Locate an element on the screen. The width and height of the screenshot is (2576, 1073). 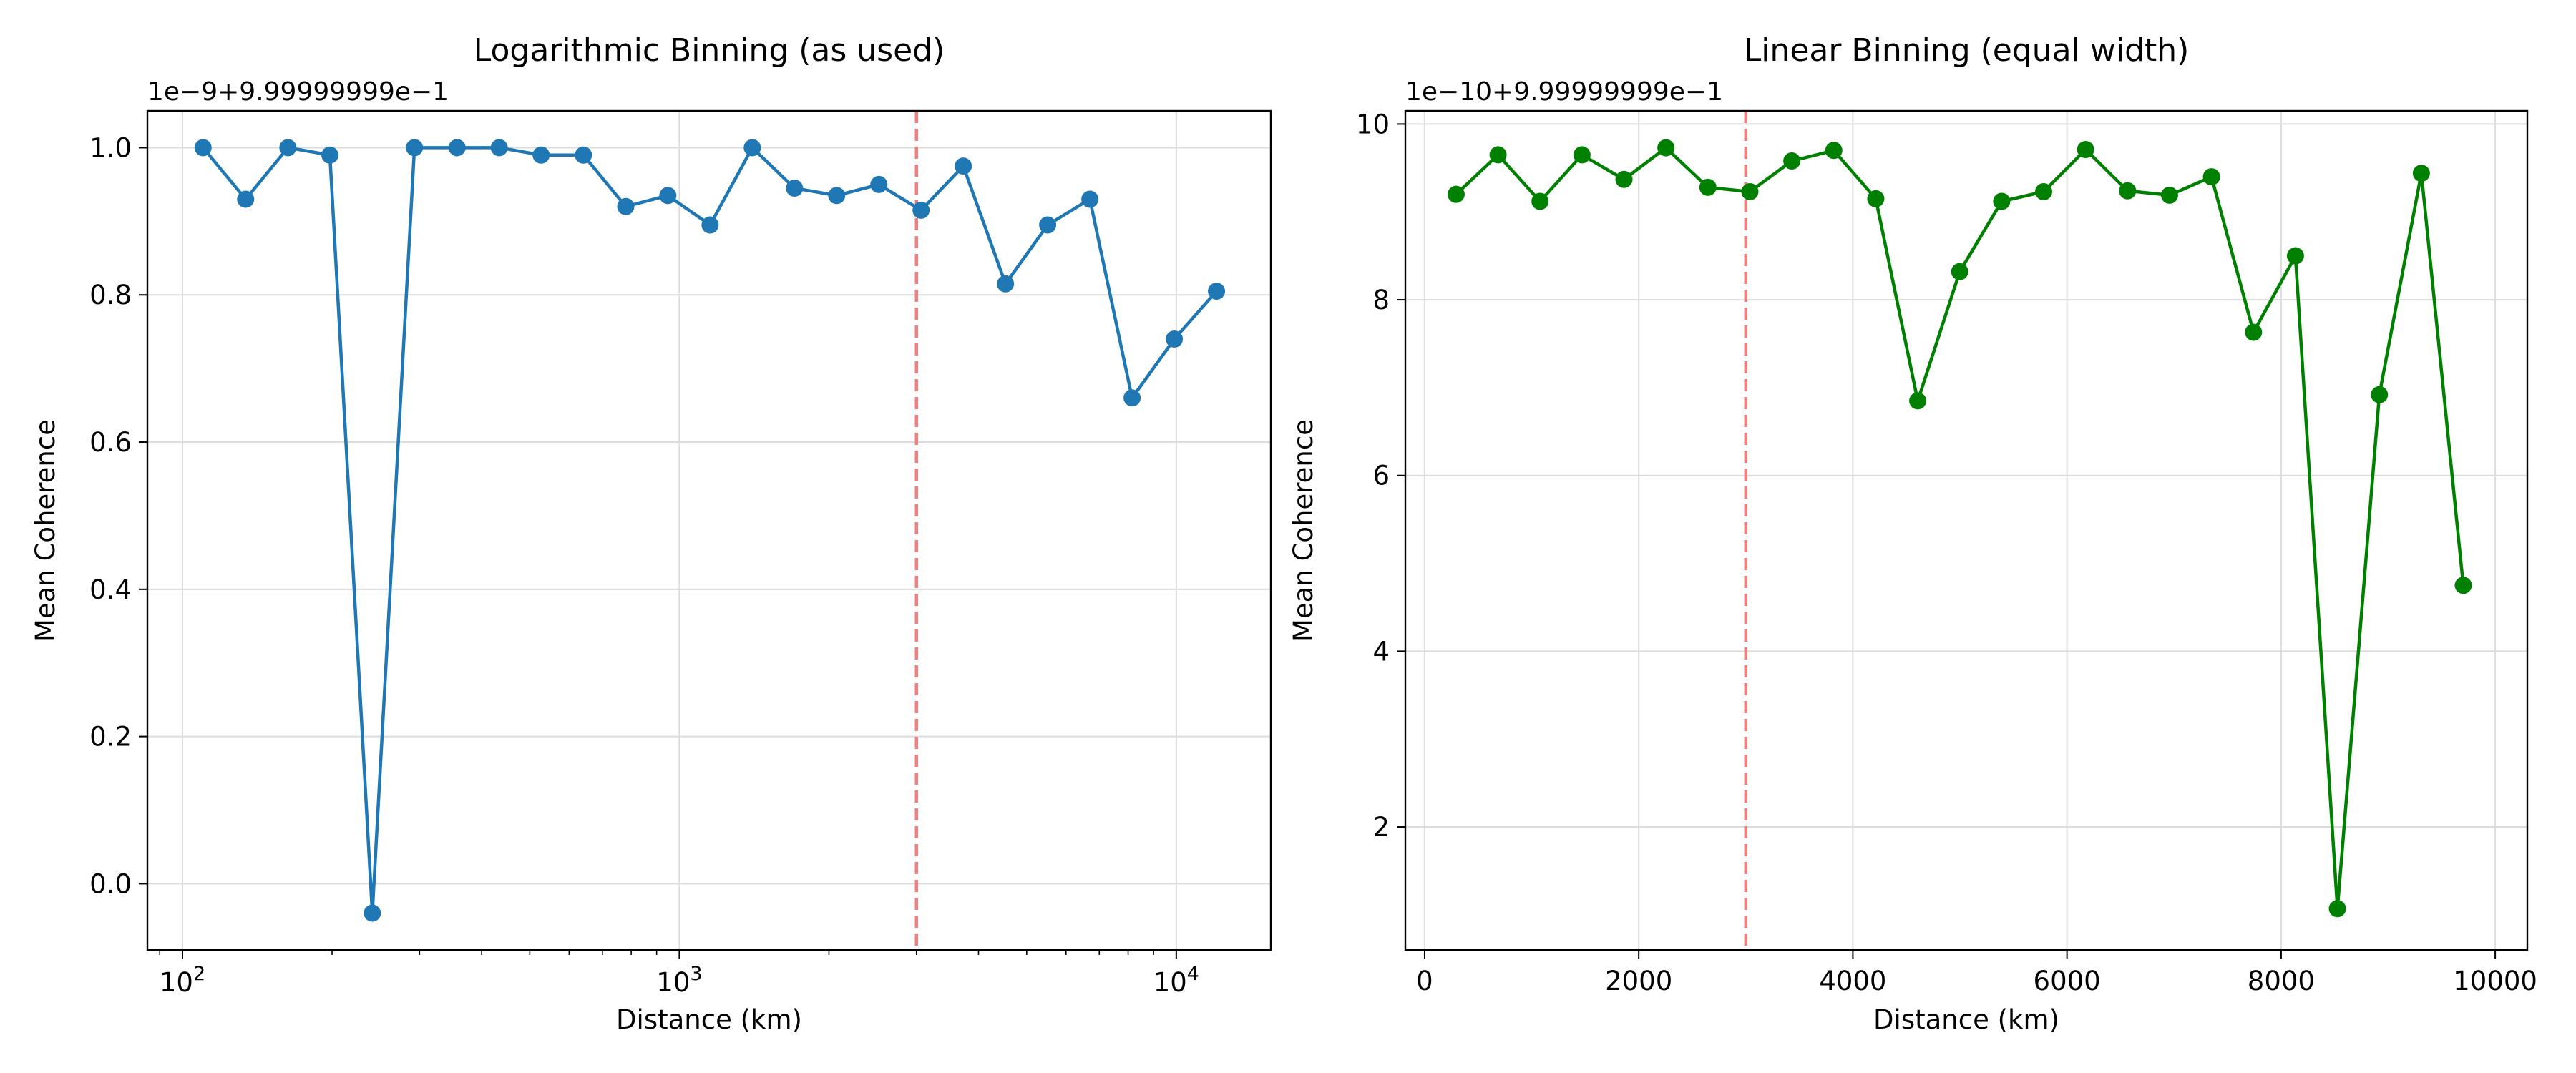
y-tick-label: 4 is located at coordinates (1381, 651).